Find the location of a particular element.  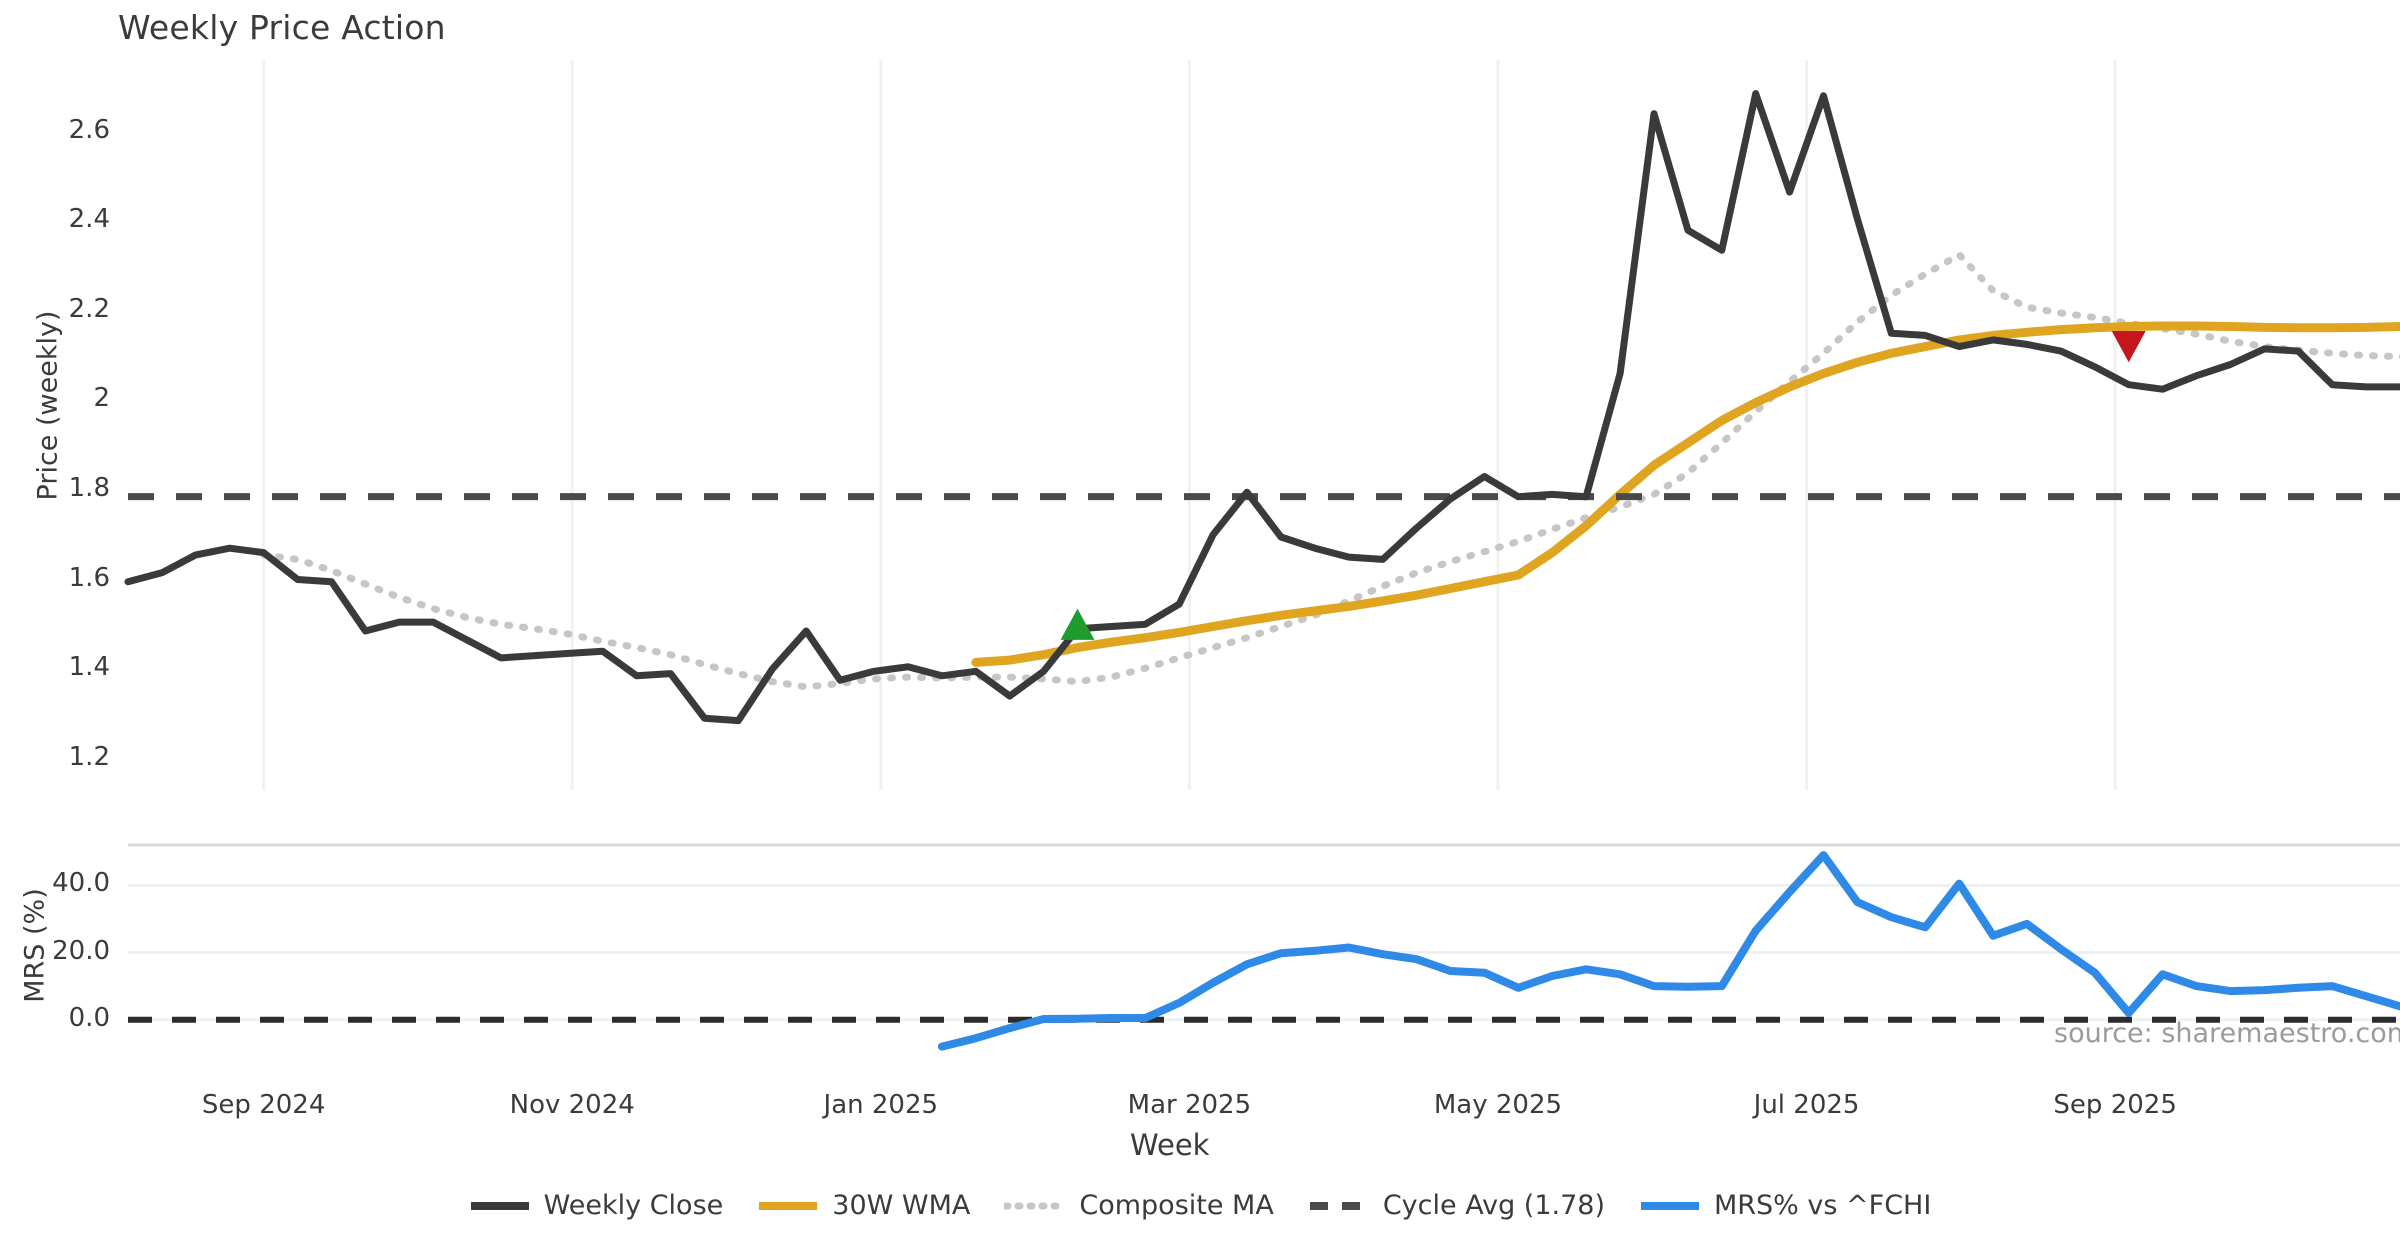

legend-item: MRS% vs ^FCHI is located at coordinates (1785, 1205).